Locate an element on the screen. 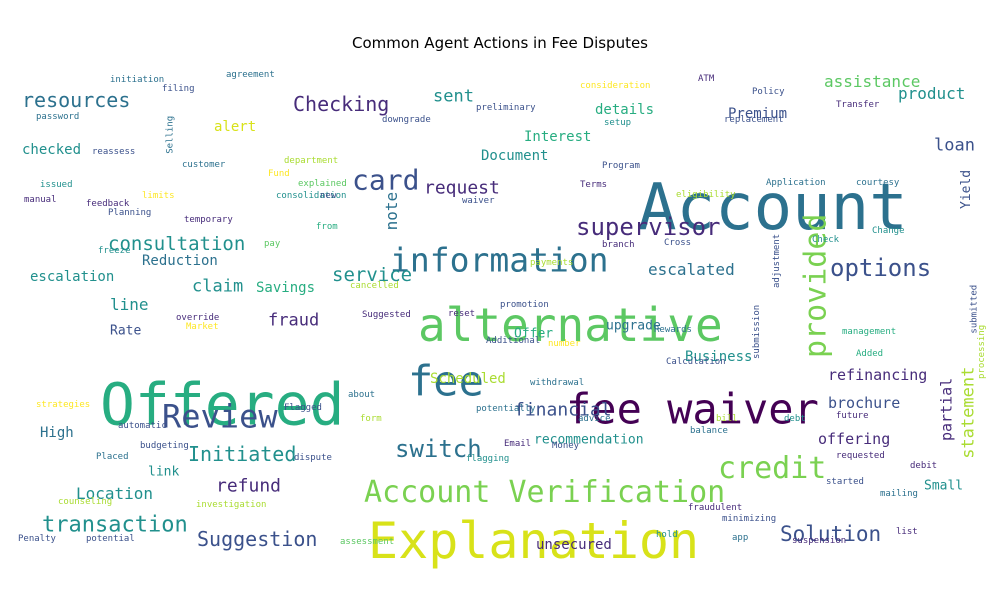 The image size is (1000, 600). word-recommendation: recommendation is located at coordinates (589, 439).